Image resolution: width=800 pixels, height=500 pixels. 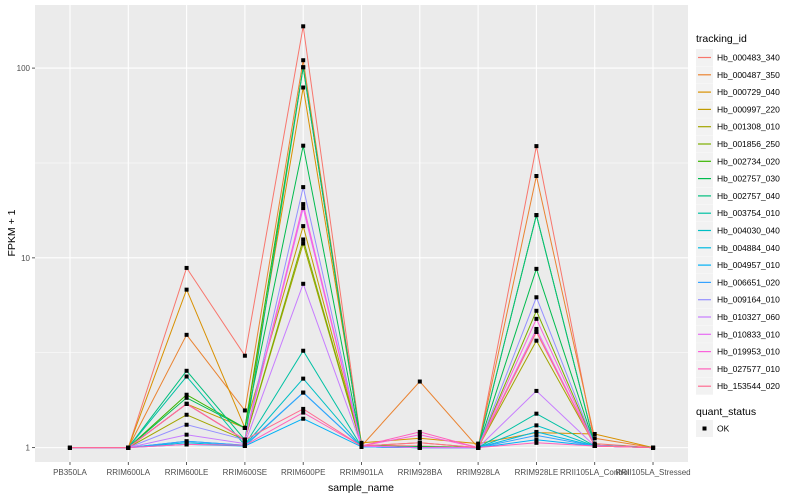 What do you see at coordinates (748, 144) in the screenshot?
I see `legend-label: Hb_001856_250` at bounding box center [748, 144].